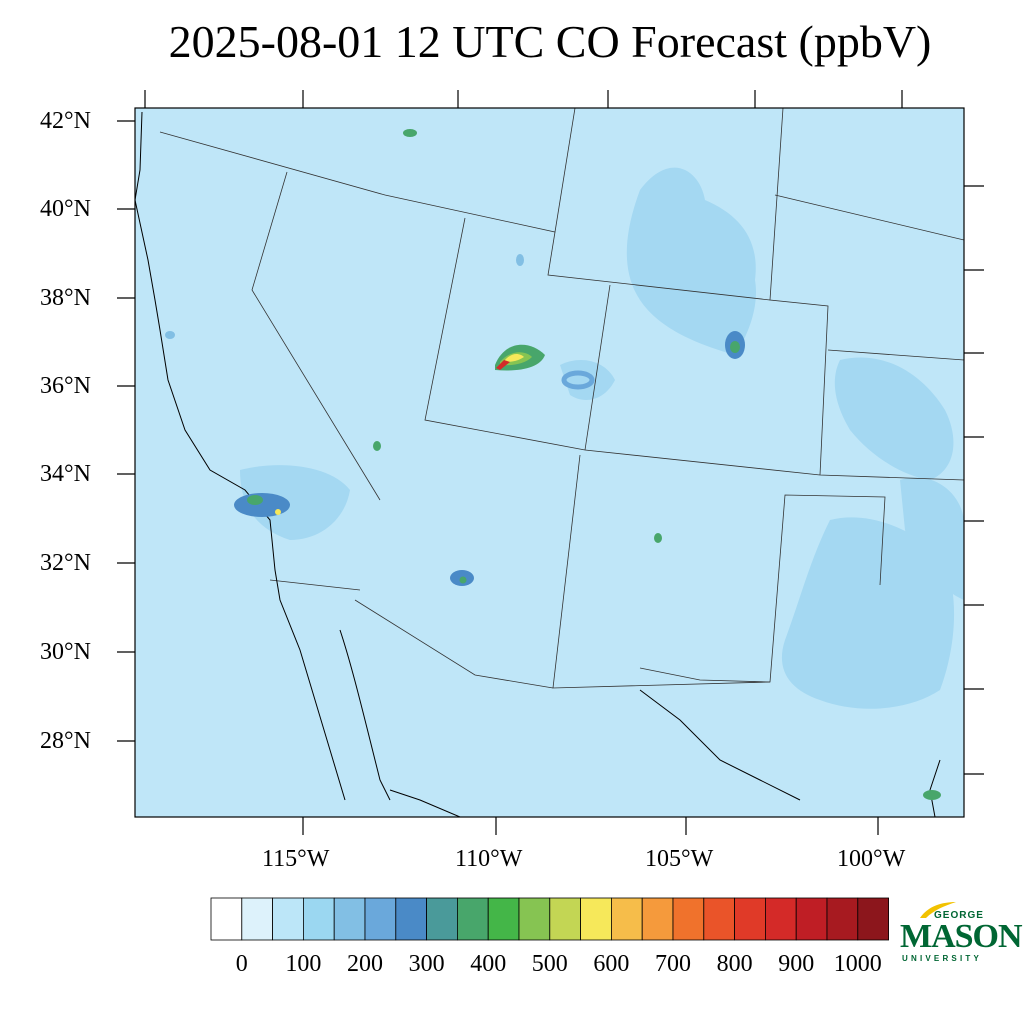  I want to click on colorbar-label: 100, so click(303, 964).